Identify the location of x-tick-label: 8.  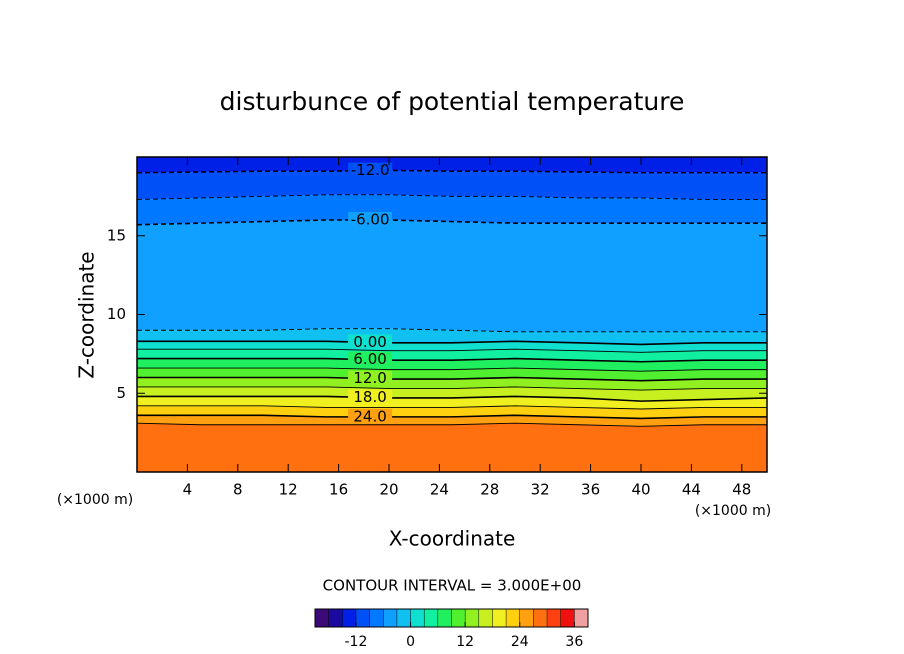
(238, 490).